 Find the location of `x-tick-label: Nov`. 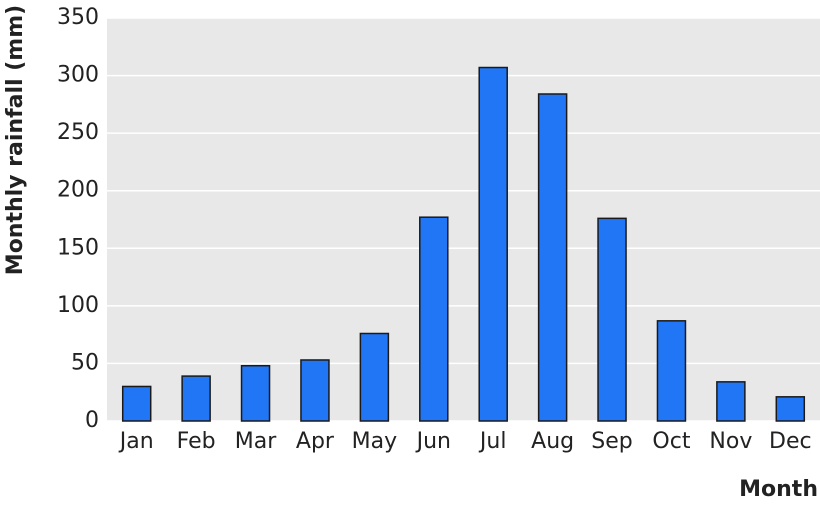

x-tick-label: Nov is located at coordinates (730, 441).